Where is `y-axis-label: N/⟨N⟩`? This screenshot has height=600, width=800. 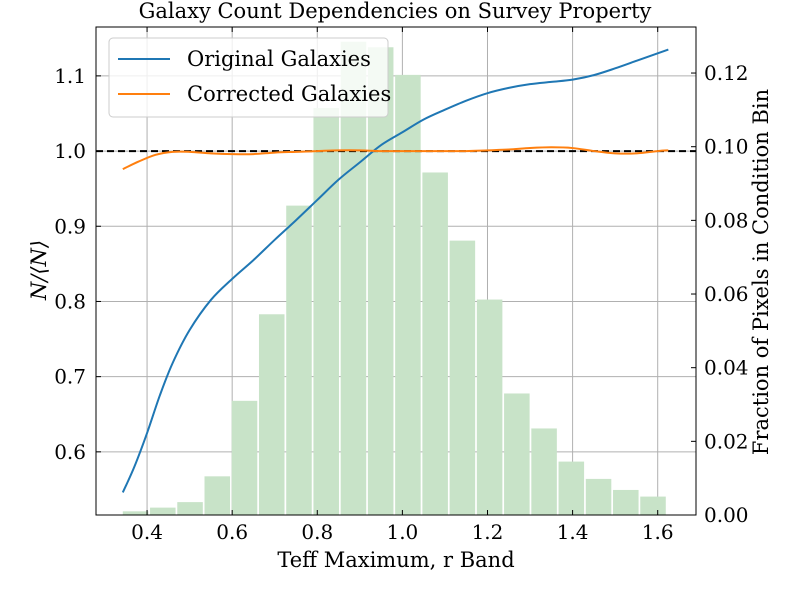
y-axis-label: N/⟨N⟩ is located at coordinates (39, 270).